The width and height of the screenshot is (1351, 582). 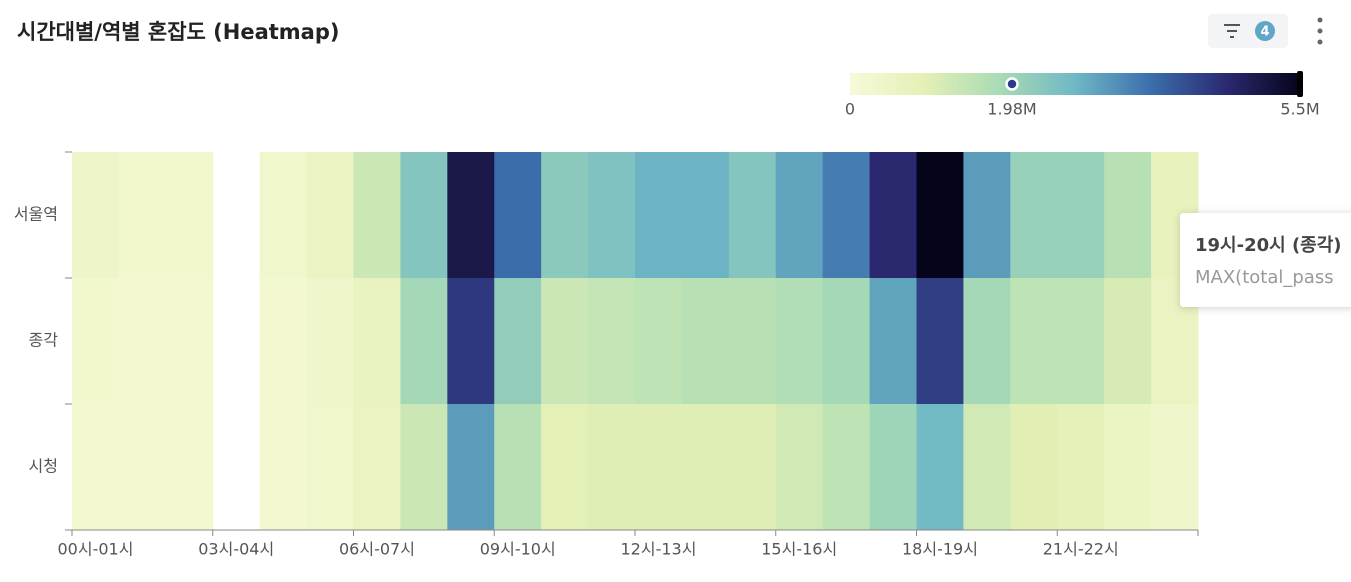 What do you see at coordinates (1299, 109) in the screenshot?
I see `color-bar-label: 5.5M` at bounding box center [1299, 109].